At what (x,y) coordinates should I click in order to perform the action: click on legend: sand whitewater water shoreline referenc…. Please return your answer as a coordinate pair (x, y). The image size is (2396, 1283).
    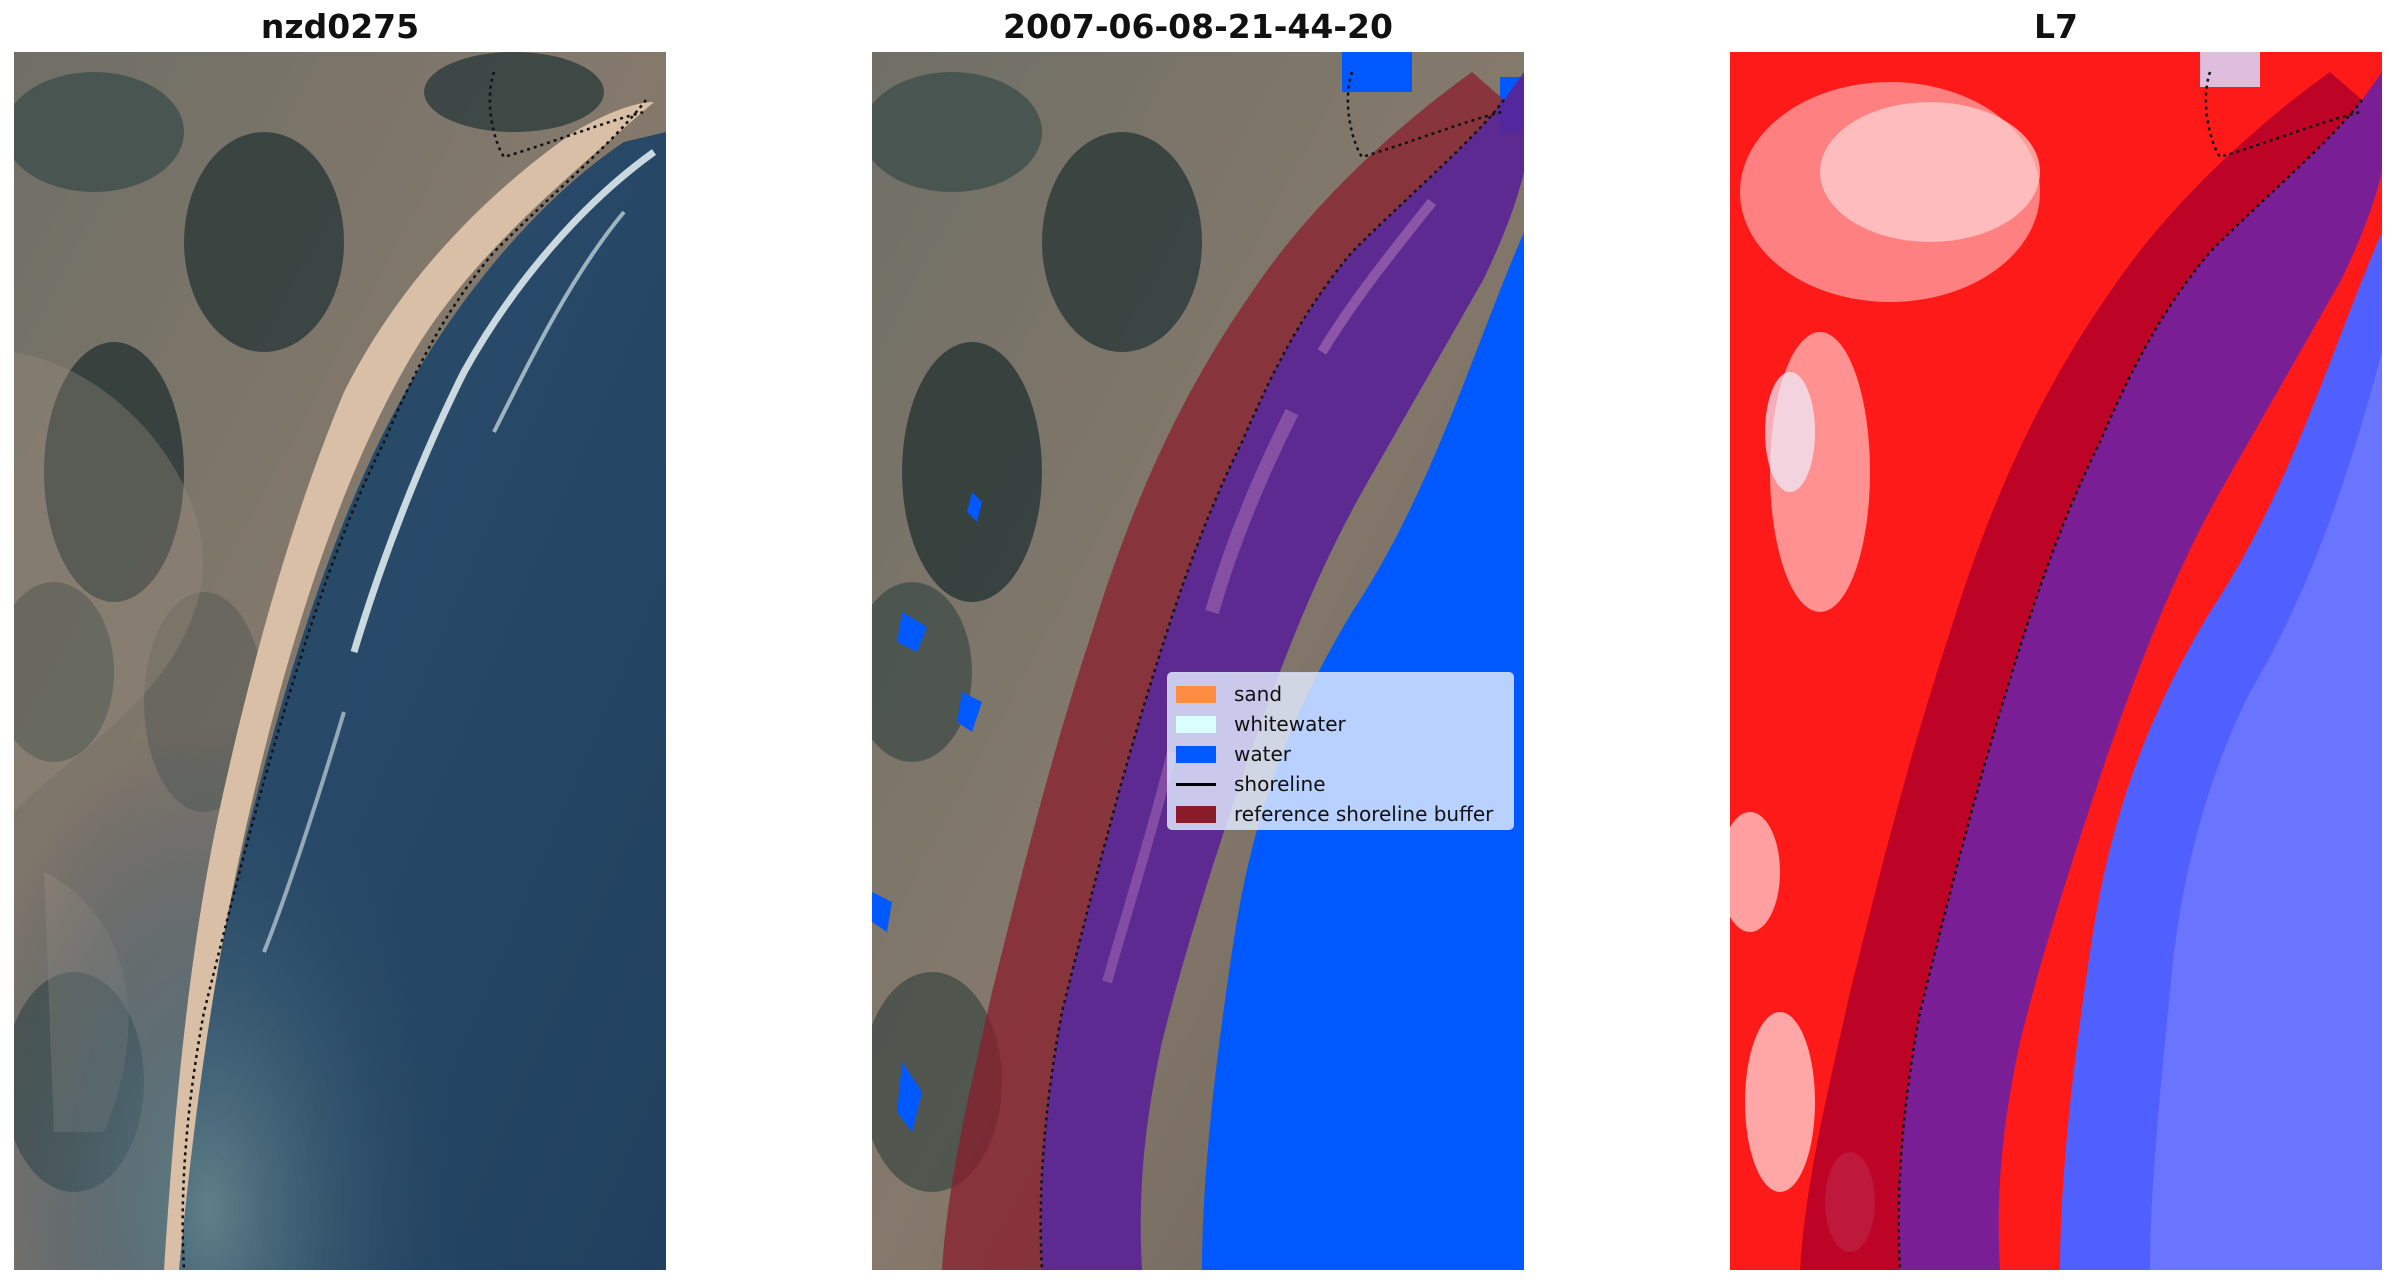
    Looking at the image, I should click on (1340, 751).